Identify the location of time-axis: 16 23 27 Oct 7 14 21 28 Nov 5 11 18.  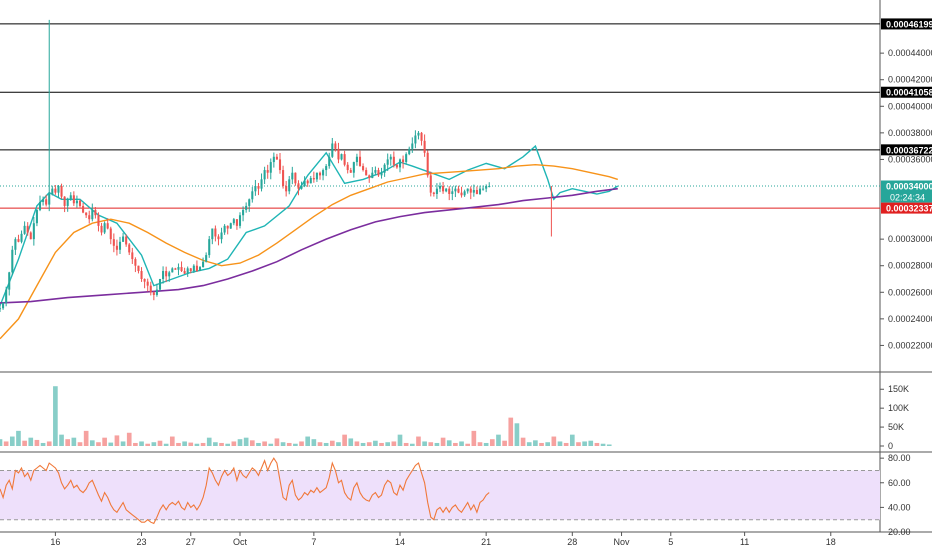
(443, 539).